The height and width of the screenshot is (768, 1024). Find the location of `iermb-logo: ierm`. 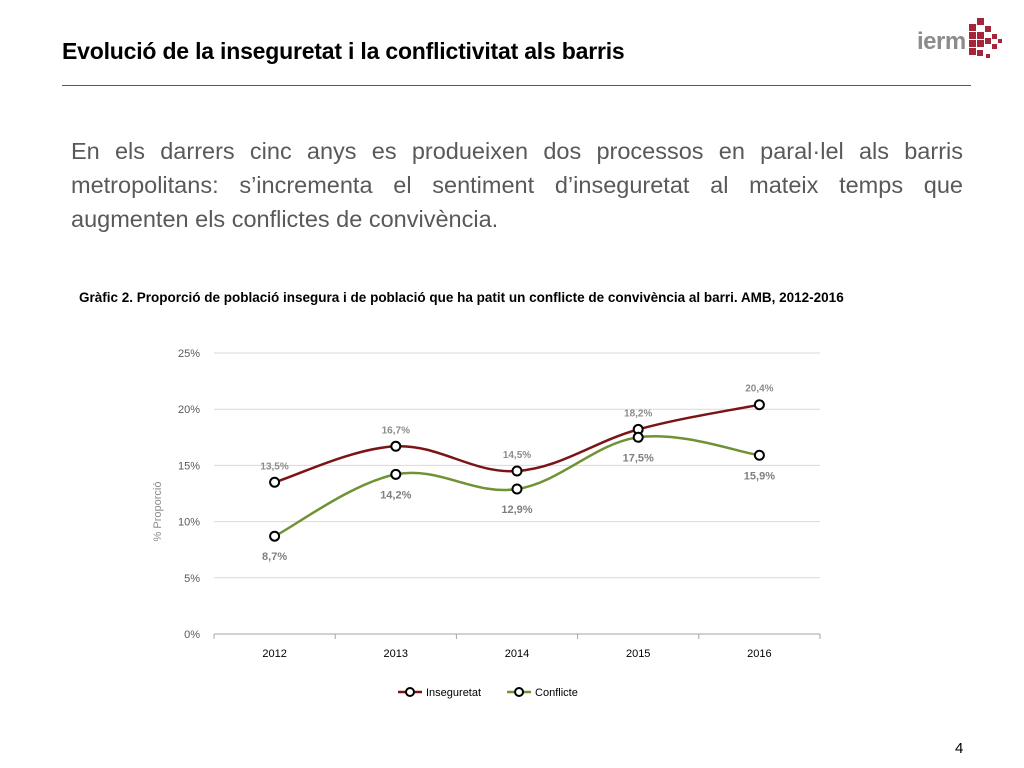

iermb-logo: ierm is located at coordinates (958, 37).